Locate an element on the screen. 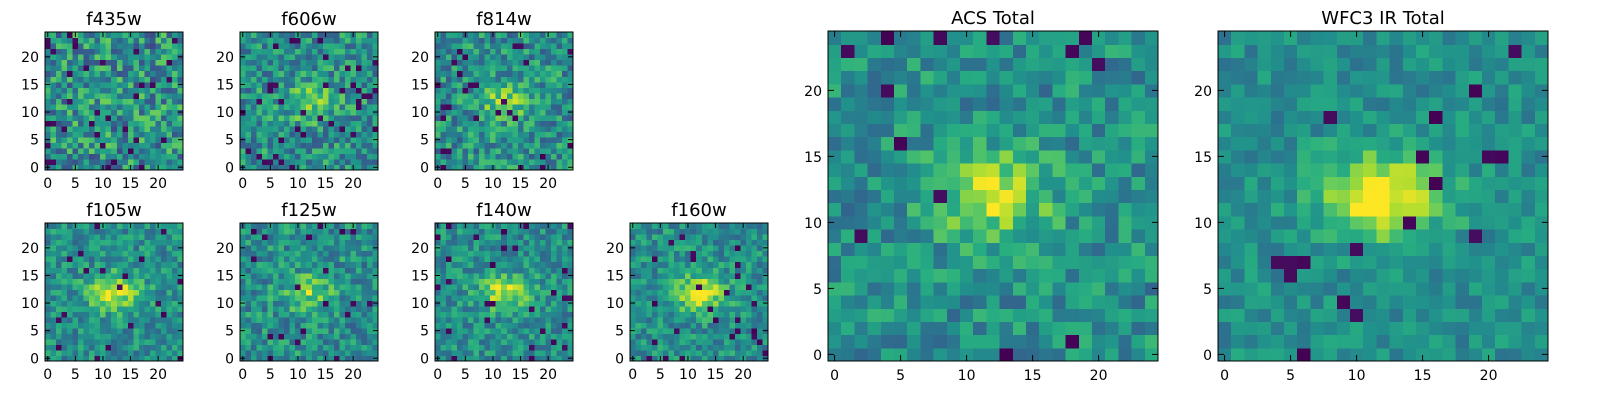 This screenshot has width=1600, height=405. y-tick-label: 5 is located at coordinates (34, 332).